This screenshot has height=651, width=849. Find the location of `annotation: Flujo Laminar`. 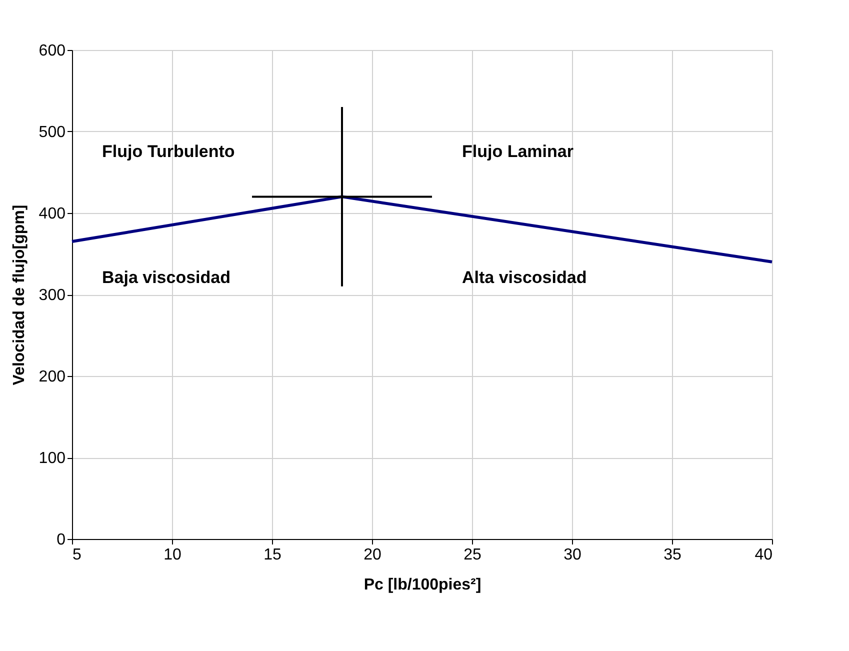

annotation: Flujo Laminar is located at coordinates (518, 151).